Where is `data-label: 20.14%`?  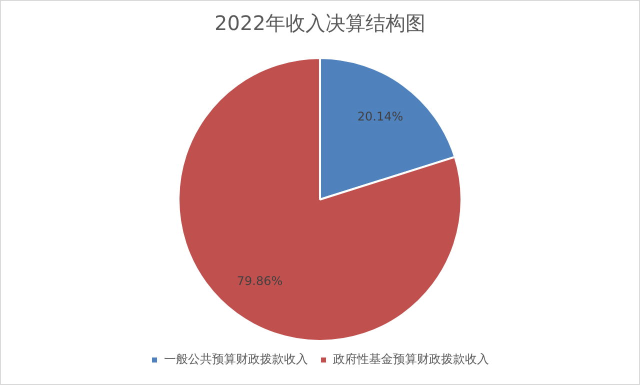 data-label: 20.14% is located at coordinates (380, 116).